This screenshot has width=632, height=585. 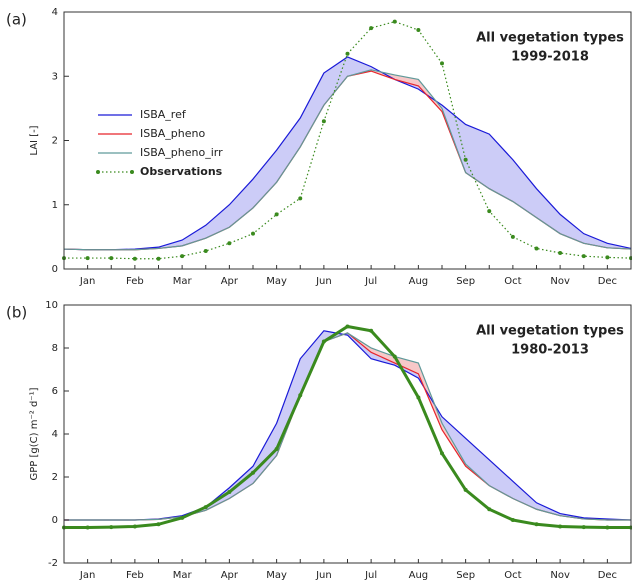 I want to click on x-tick-label: May, so click(x=276, y=575).